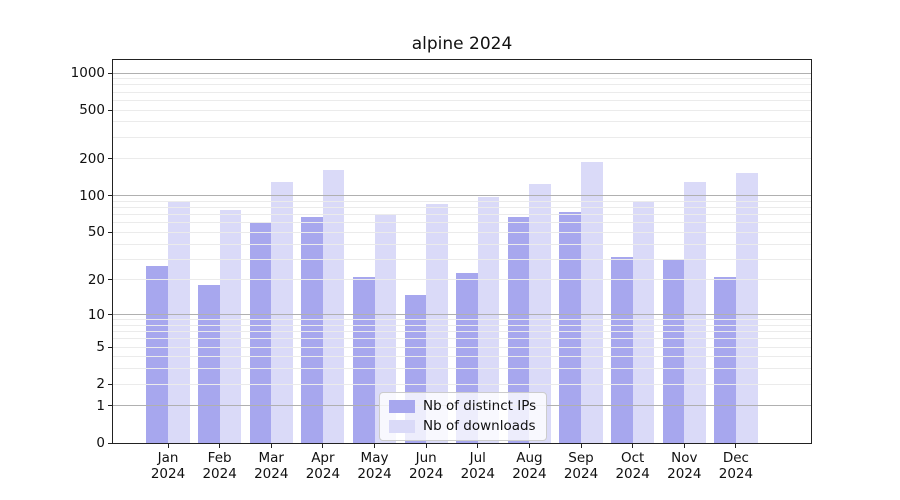  Describe the element at coordinates (168, 446) in the screenshot. I see `x-tick-mark-jan-2024` at that location.